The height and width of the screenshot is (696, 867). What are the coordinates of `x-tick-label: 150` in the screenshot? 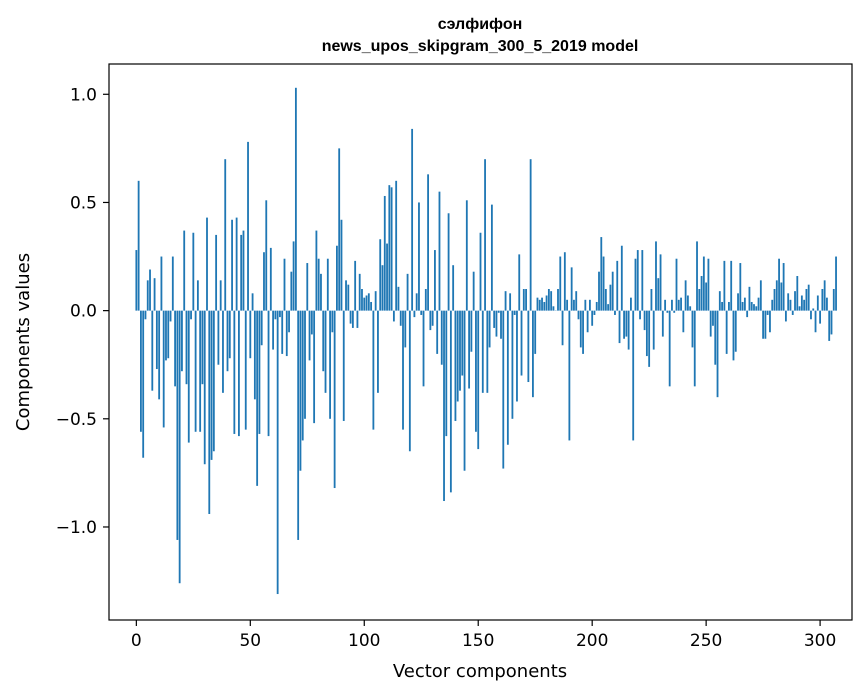 It's located at (478, 641).